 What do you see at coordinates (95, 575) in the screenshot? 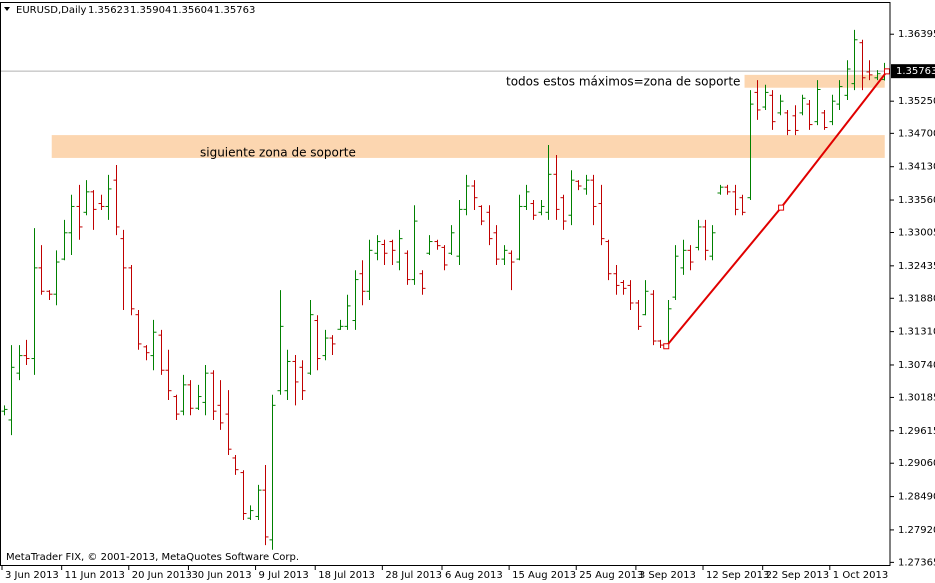
I see `x-tick-label: 11 Jun 2013` at bounding box center [95, 575].